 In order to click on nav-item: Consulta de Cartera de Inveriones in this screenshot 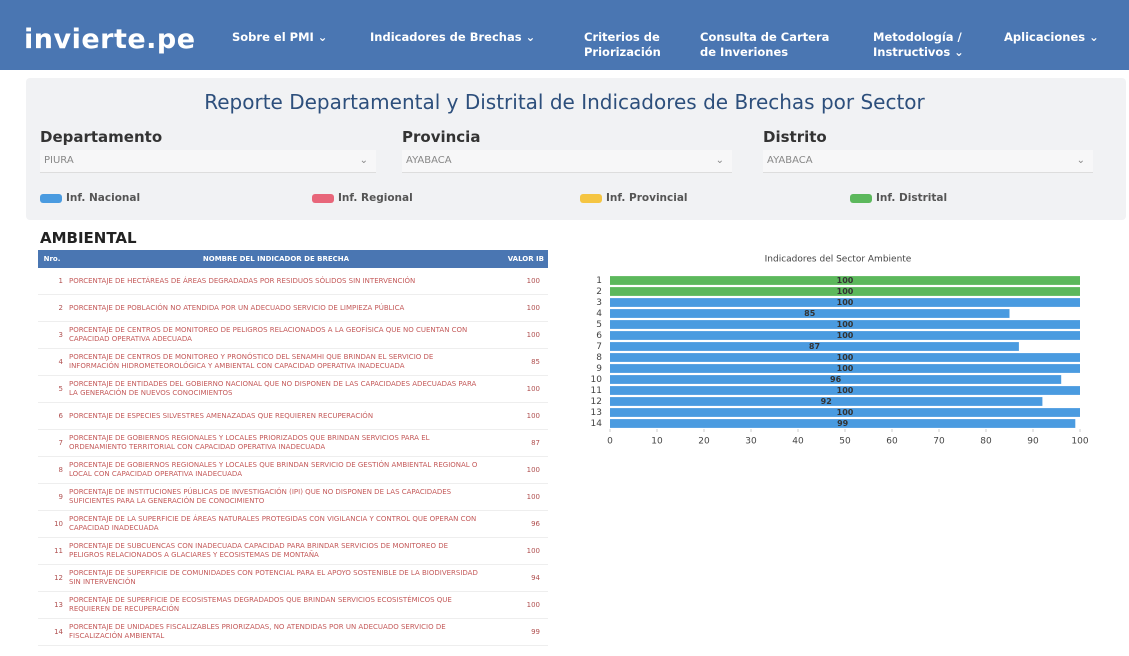, I will do `click(765, 45)`.